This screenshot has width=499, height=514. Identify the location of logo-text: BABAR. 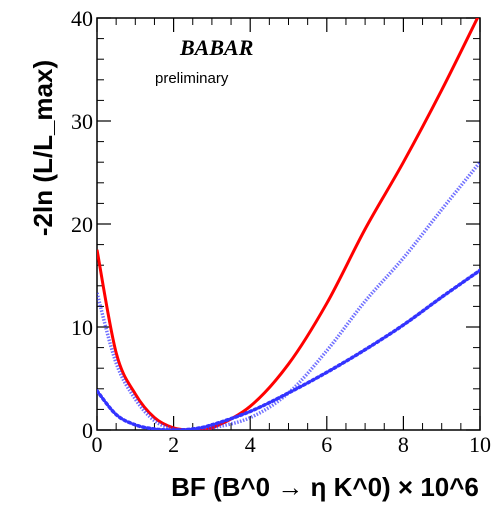
(216, 47).